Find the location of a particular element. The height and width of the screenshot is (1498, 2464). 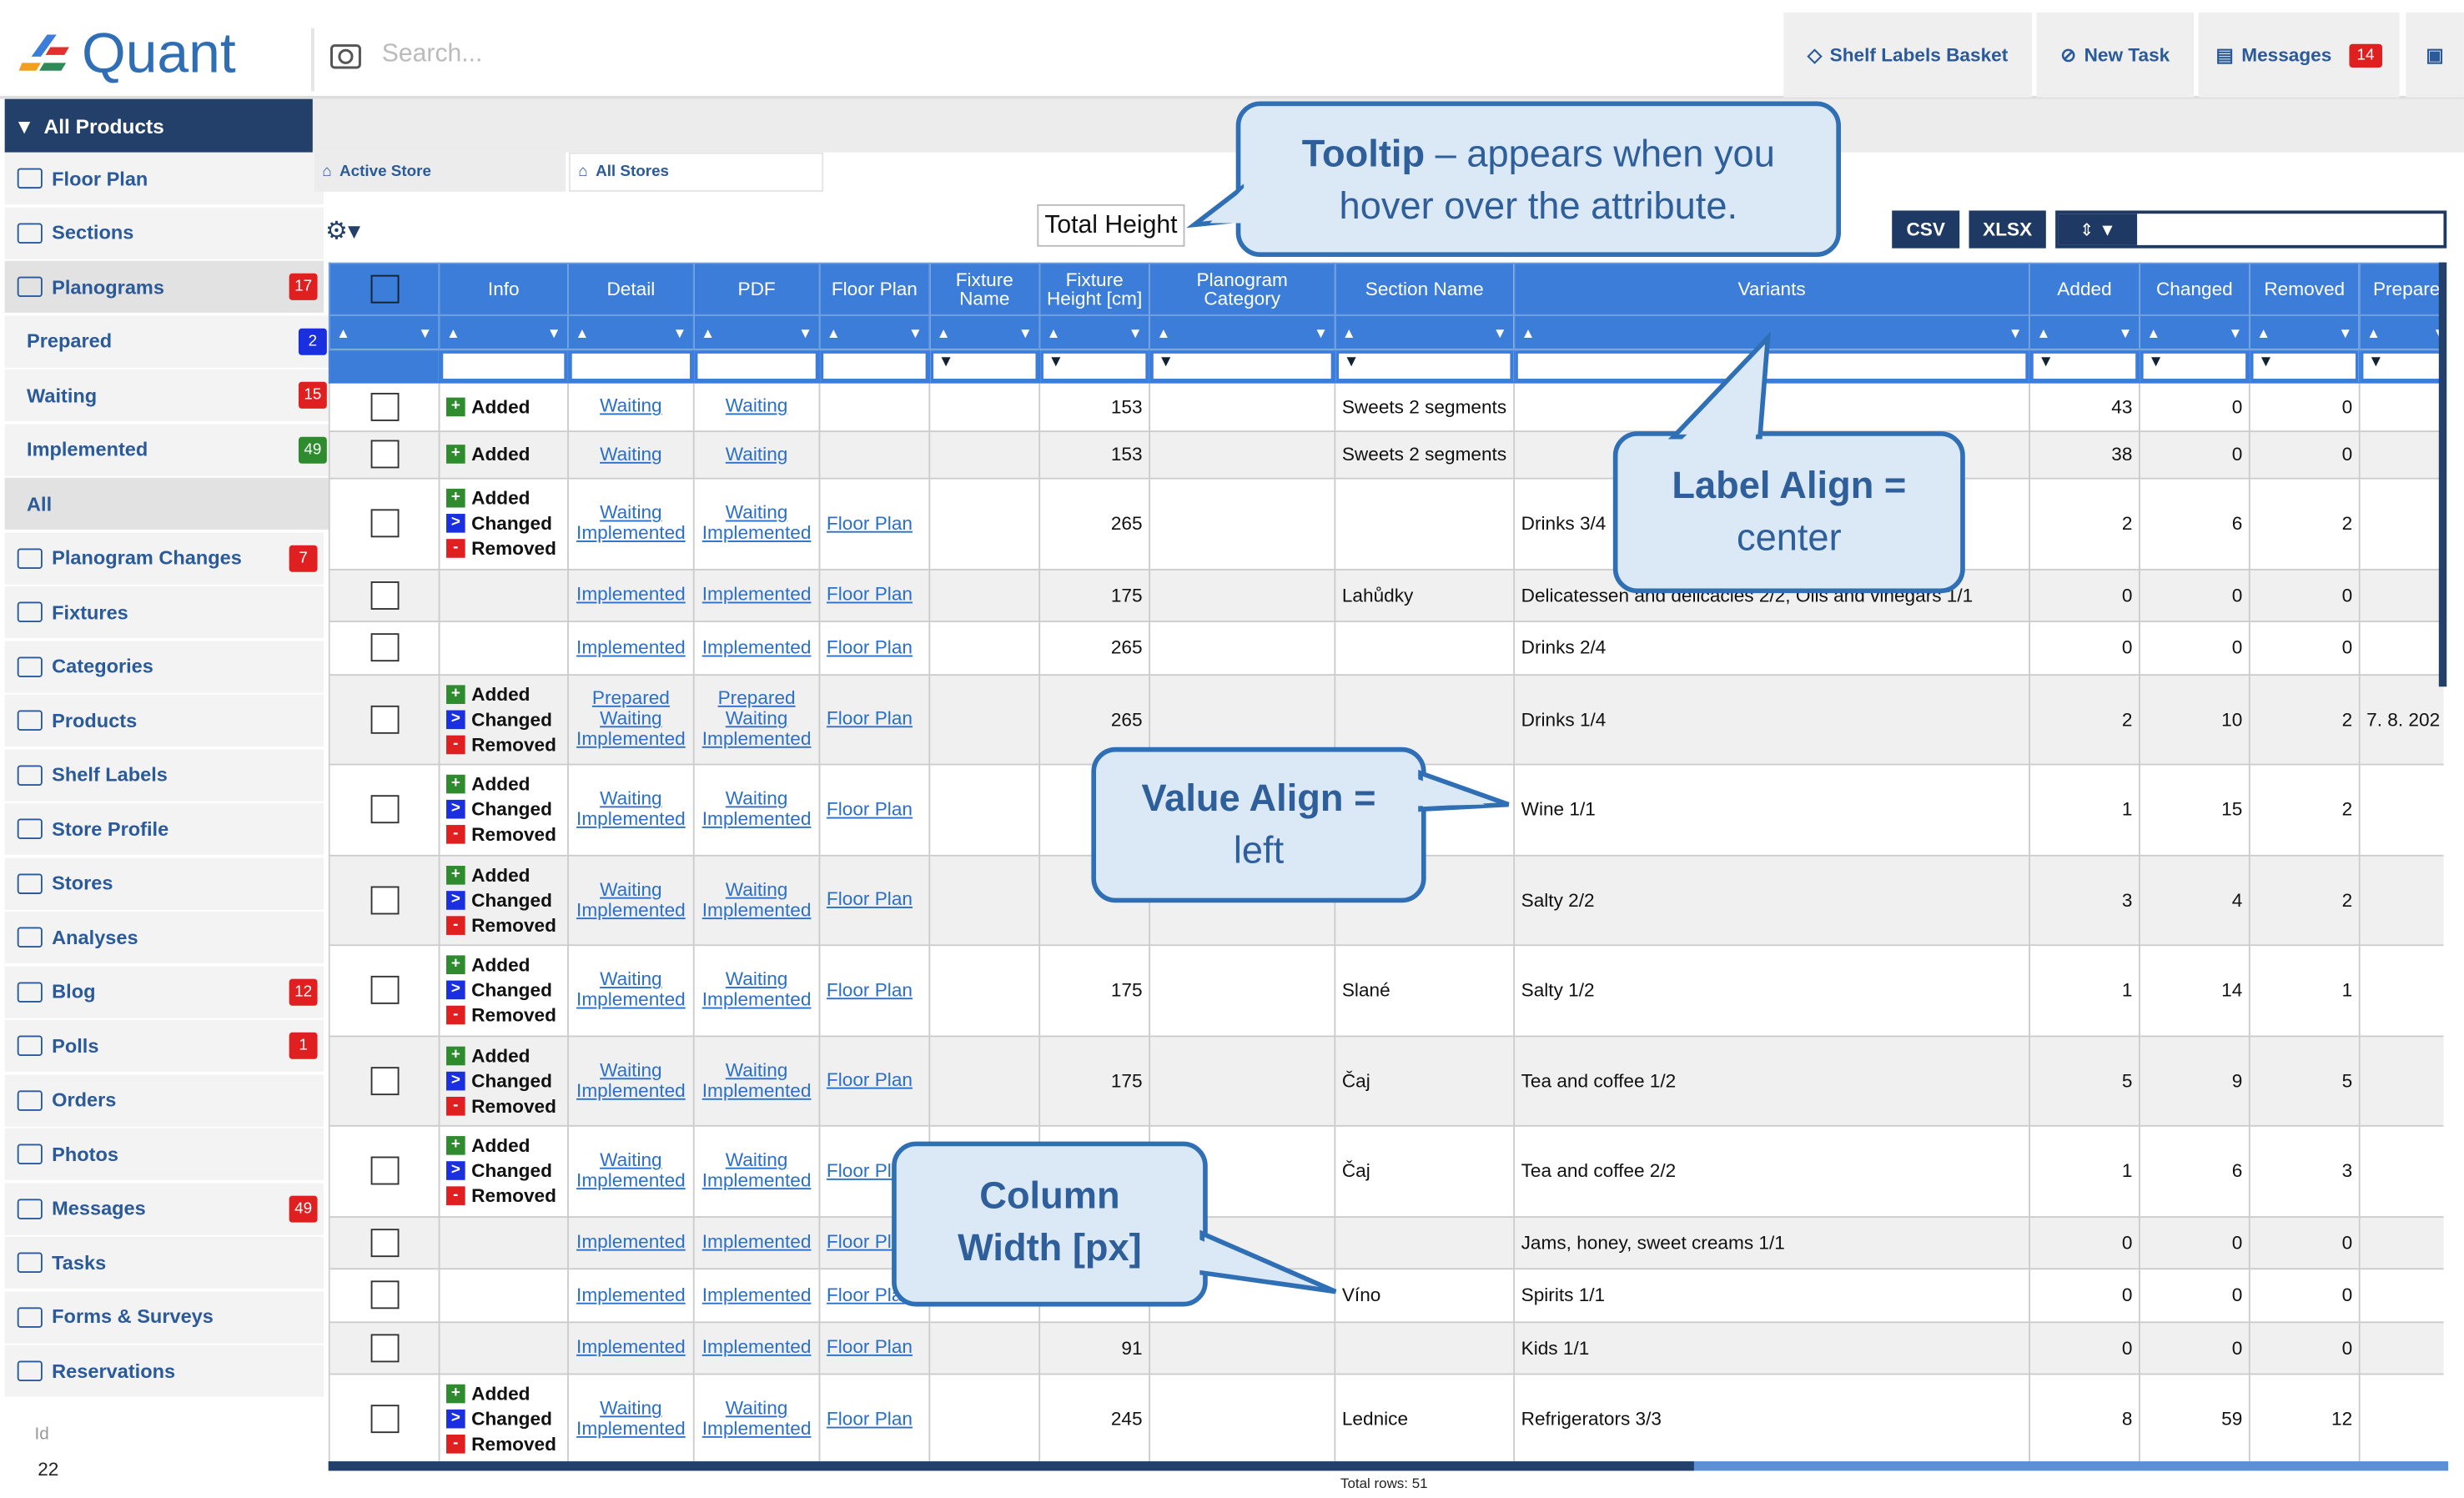

sidebar-item: Prepared 2 is located at coordinates (169, 340).